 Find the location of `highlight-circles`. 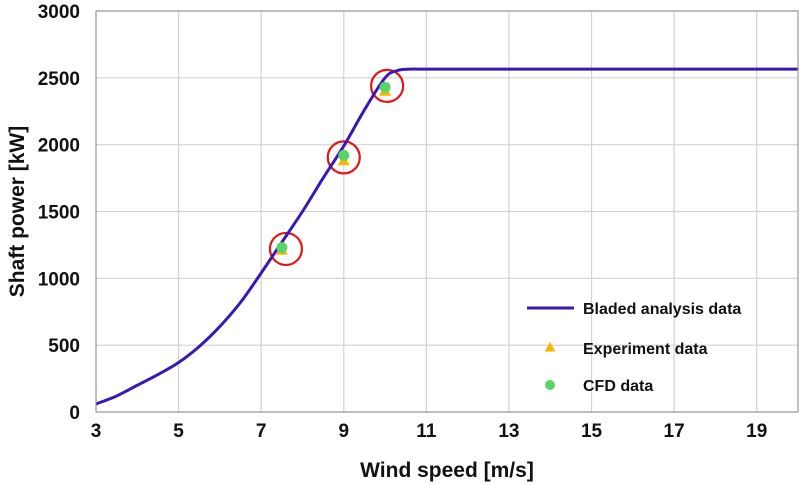

highlight-circles is located at coordinates (336, 167).